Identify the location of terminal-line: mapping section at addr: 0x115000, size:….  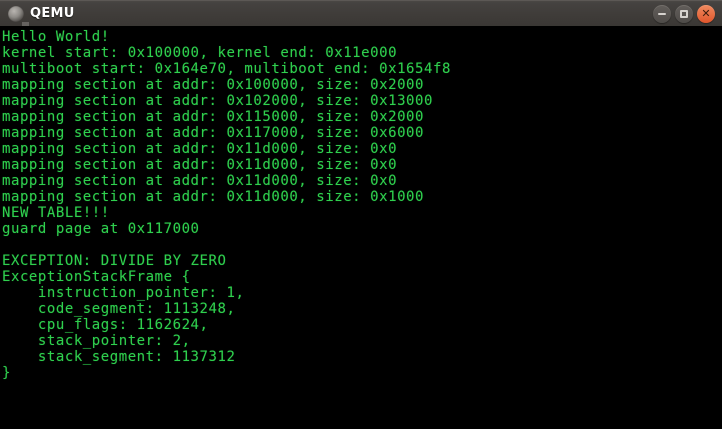
(213, 117).